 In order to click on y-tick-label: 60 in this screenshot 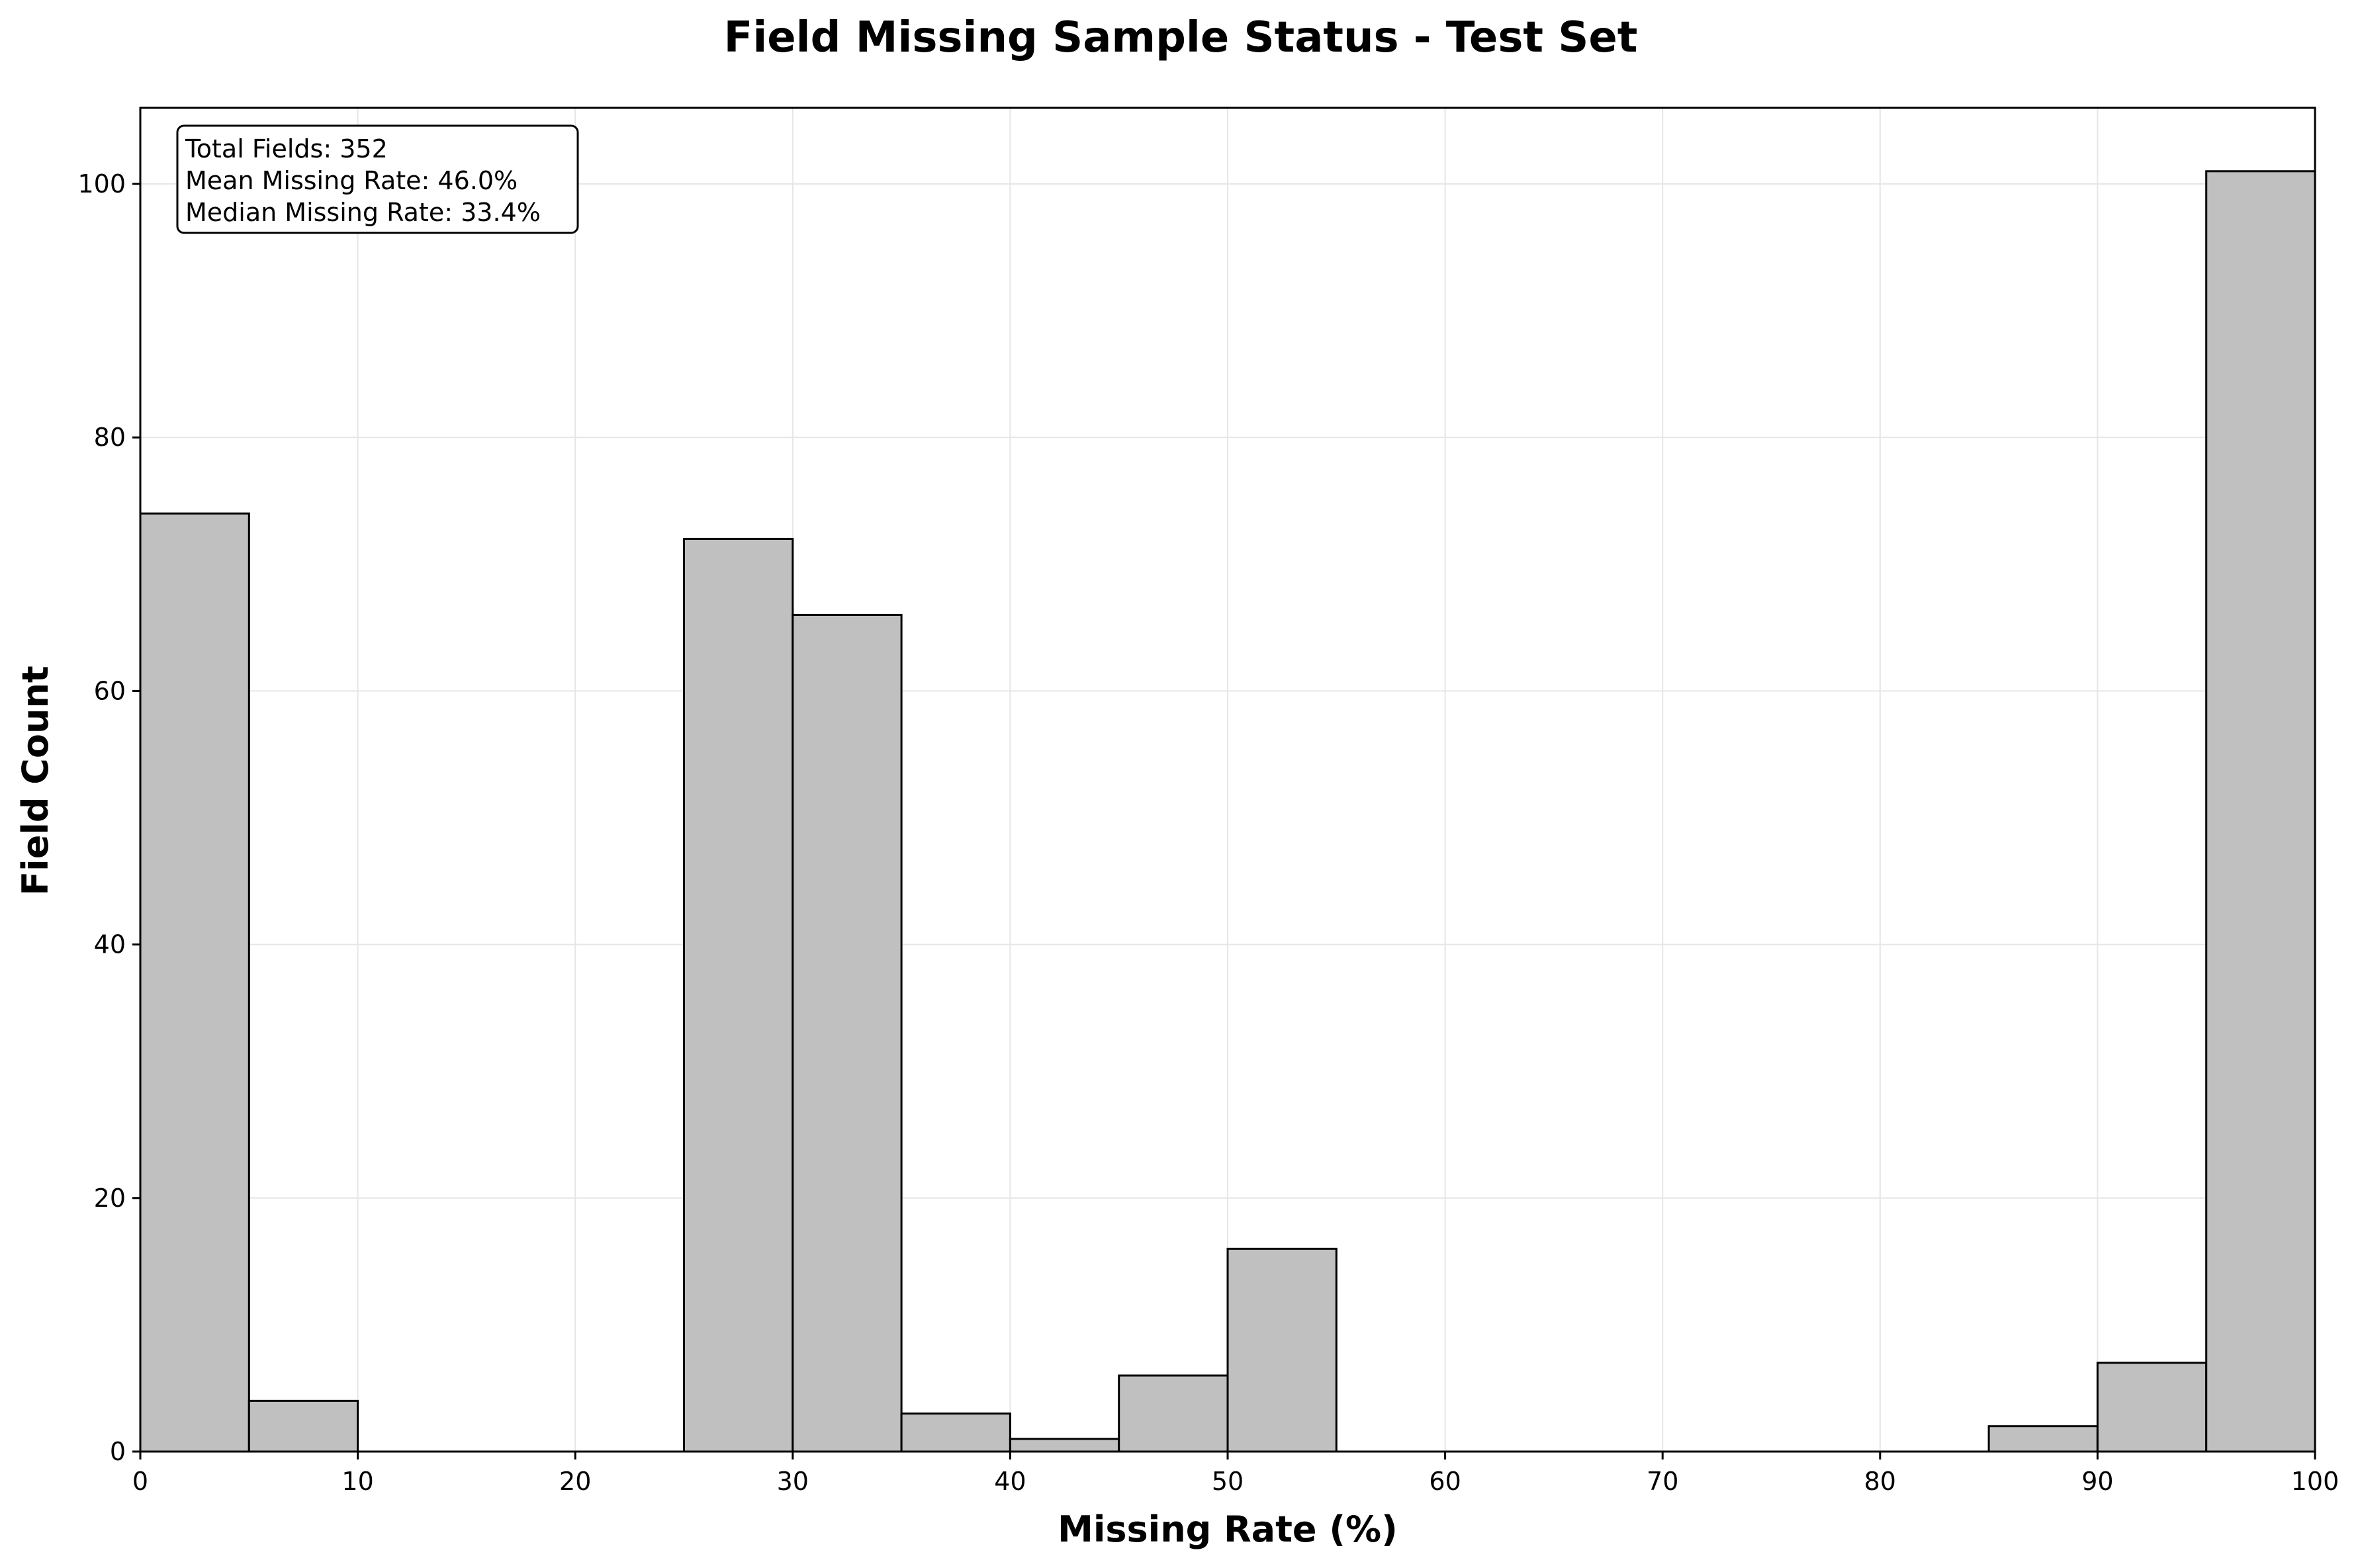, I will do `click(110, 690)`.